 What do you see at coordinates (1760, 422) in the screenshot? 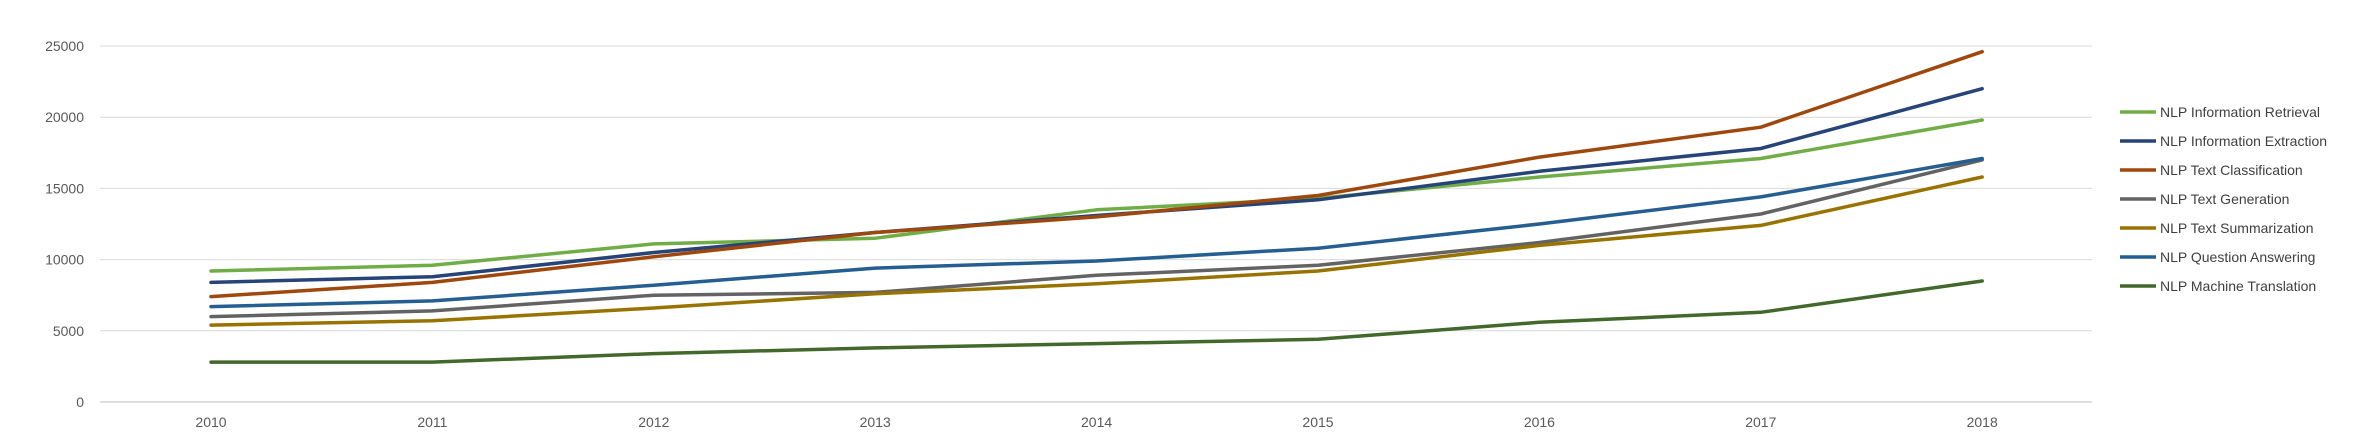
I see `x-tick-label: 2017` at bounding box center [1760, 422].